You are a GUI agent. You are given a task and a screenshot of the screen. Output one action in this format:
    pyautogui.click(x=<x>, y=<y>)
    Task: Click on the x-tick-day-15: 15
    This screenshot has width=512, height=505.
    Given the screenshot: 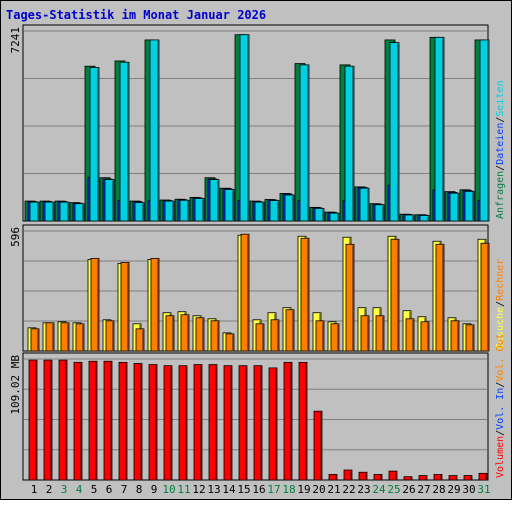 What is the action you would take?
    pyautogui.click(x=243, y=489)
    